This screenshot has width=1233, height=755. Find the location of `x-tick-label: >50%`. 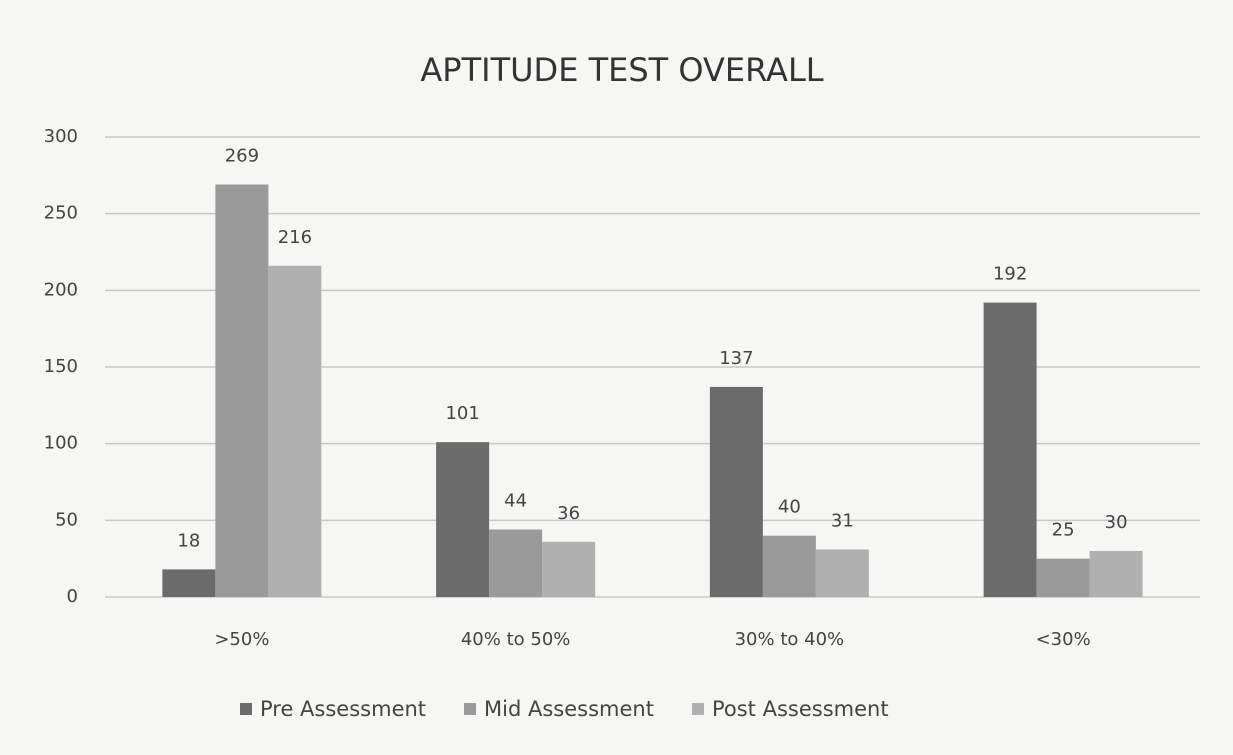

x-tick-label: >50% is located at coordinates (241, 639).